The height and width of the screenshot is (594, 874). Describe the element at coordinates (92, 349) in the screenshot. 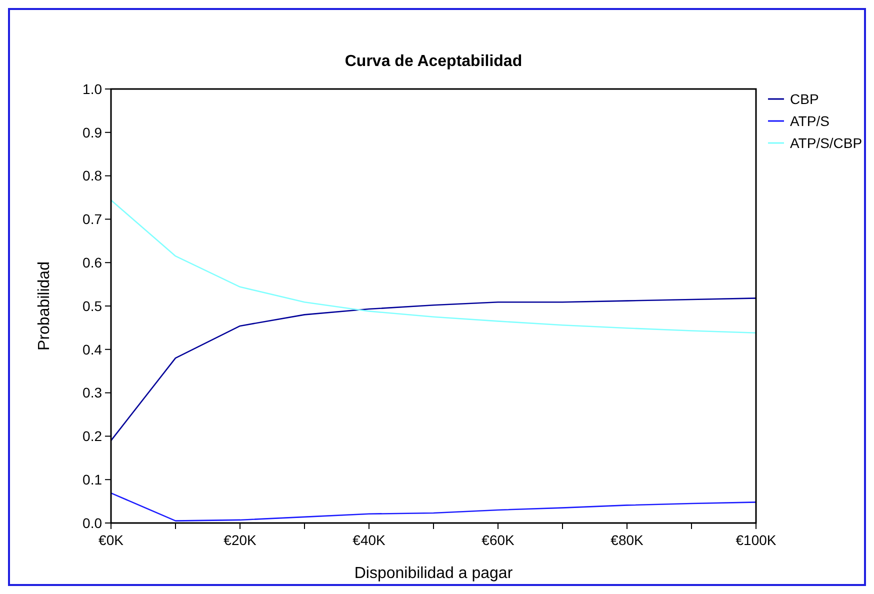

I see `y-tick-label: 0.4` at that location.